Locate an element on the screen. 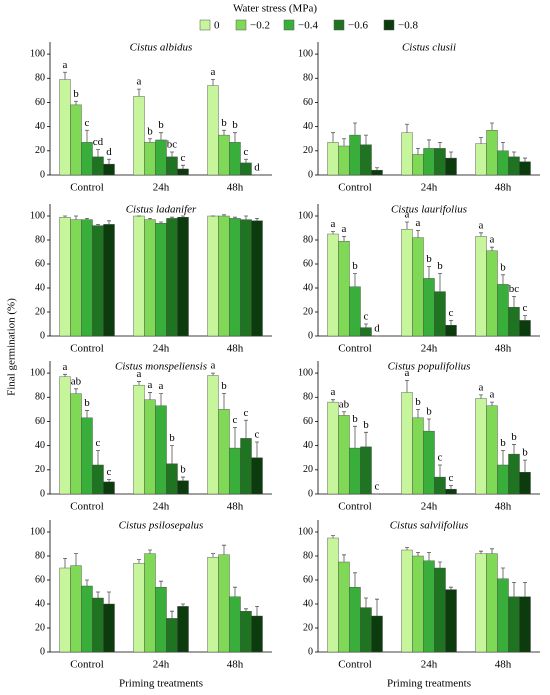 This screenshot has height=695, width=550. legend-label: −0.6 is located at coordinates (358, 26).